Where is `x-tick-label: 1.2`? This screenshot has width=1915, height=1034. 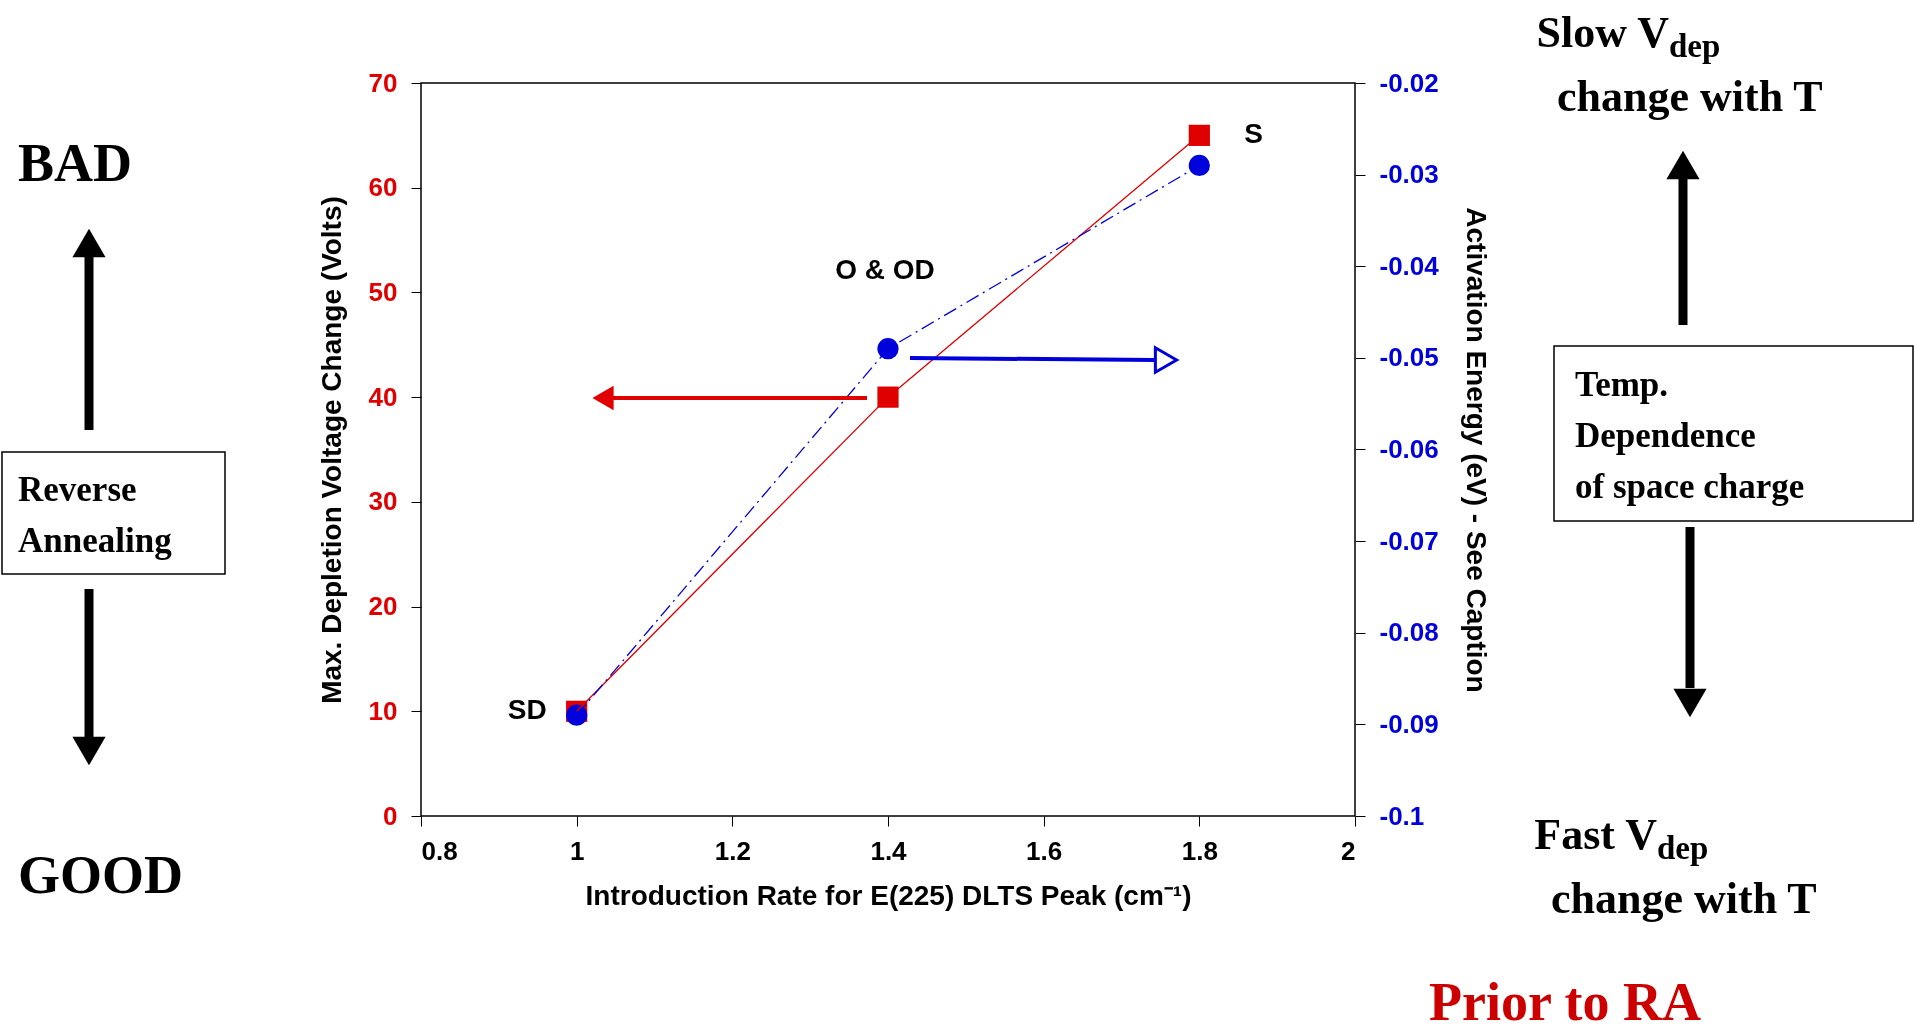 x-tick-label: 1.2 is located at coordinates (732, 850).